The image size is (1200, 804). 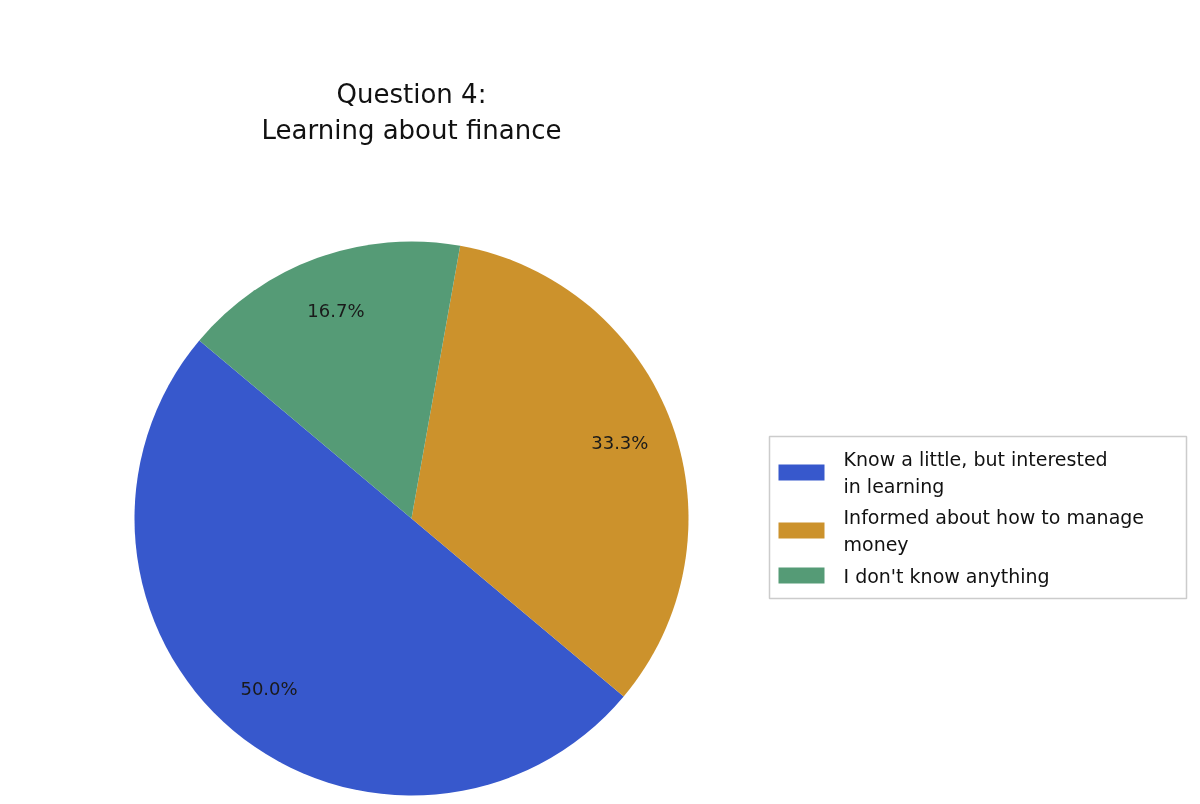 What do you see at coordinates (975, 472) in the screenshot?
I see `legend-label: Know a little, but interested in learning` at bounding box center [975, 472].